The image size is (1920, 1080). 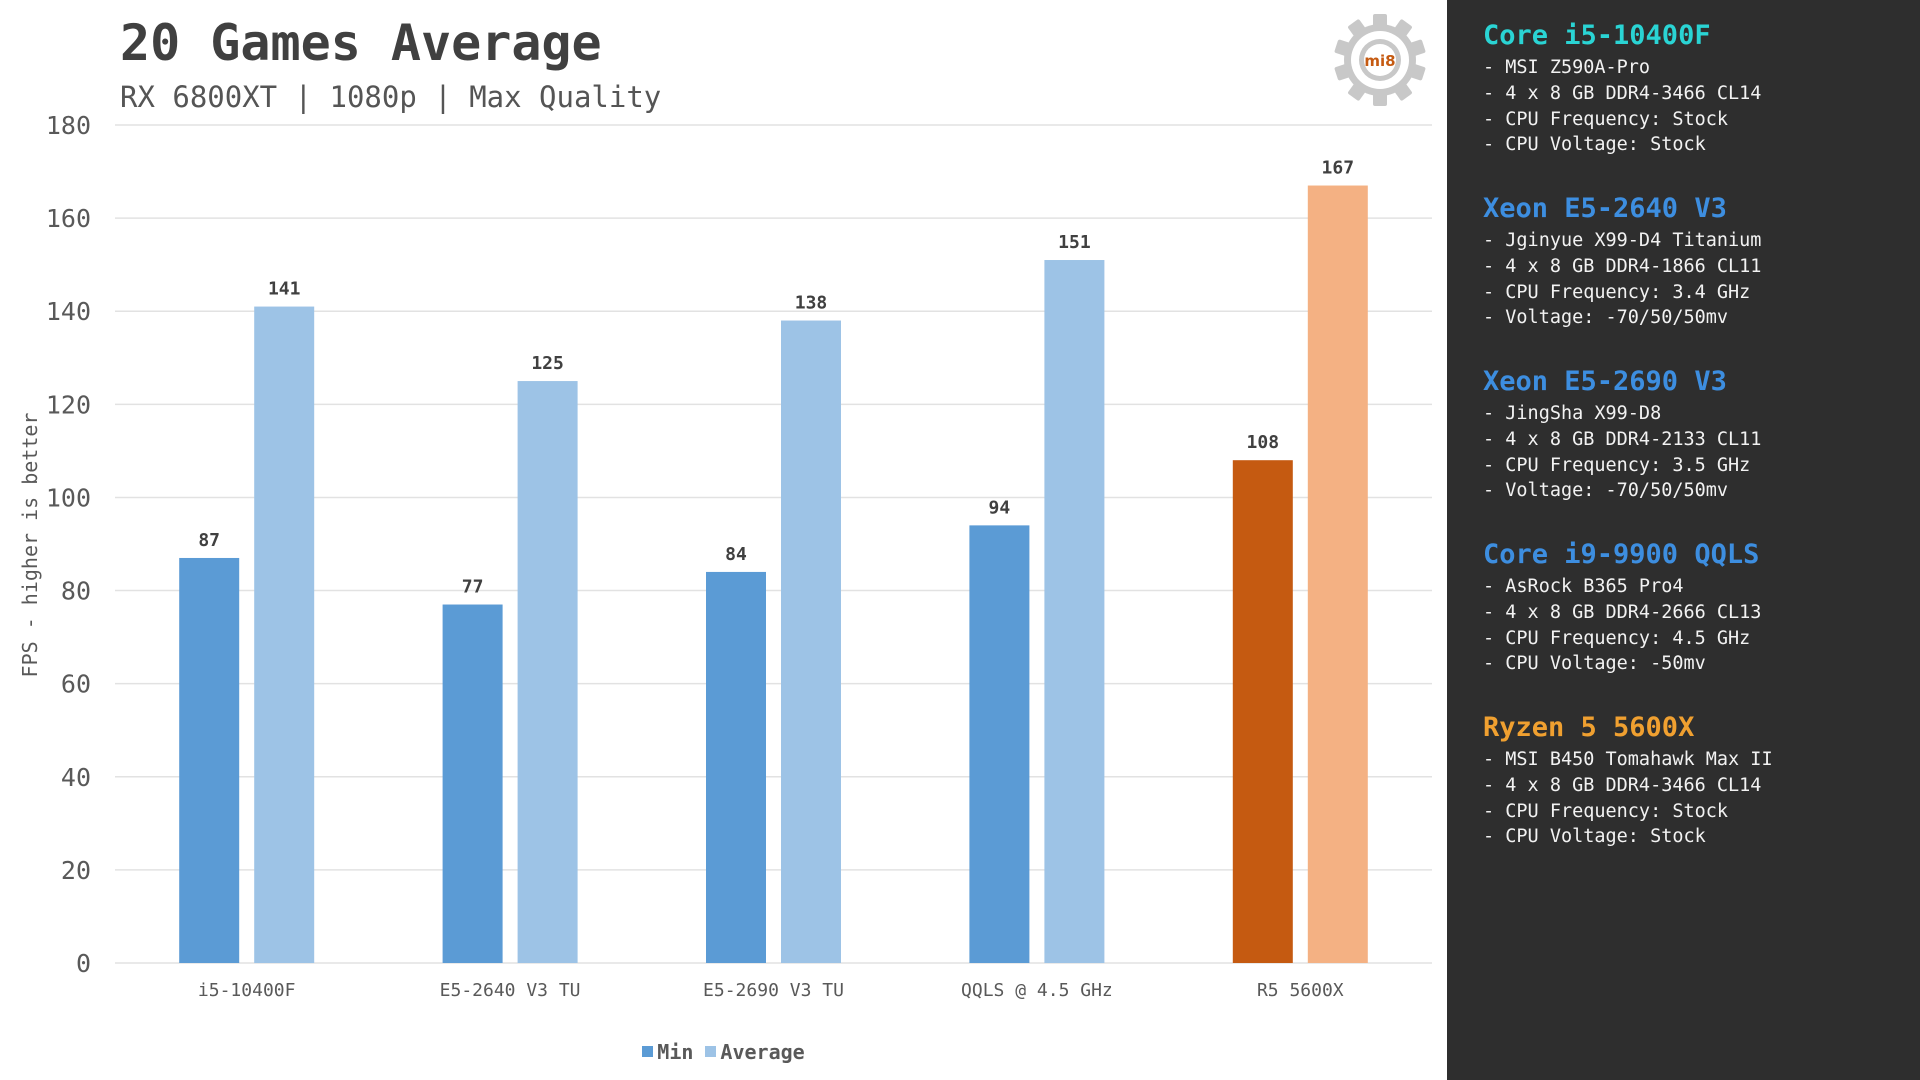 What do you see at coordinates (1300, 990) in the screenshot?
I see `x-tick-label: R5 5600X` at bounding box center [1300, 990].